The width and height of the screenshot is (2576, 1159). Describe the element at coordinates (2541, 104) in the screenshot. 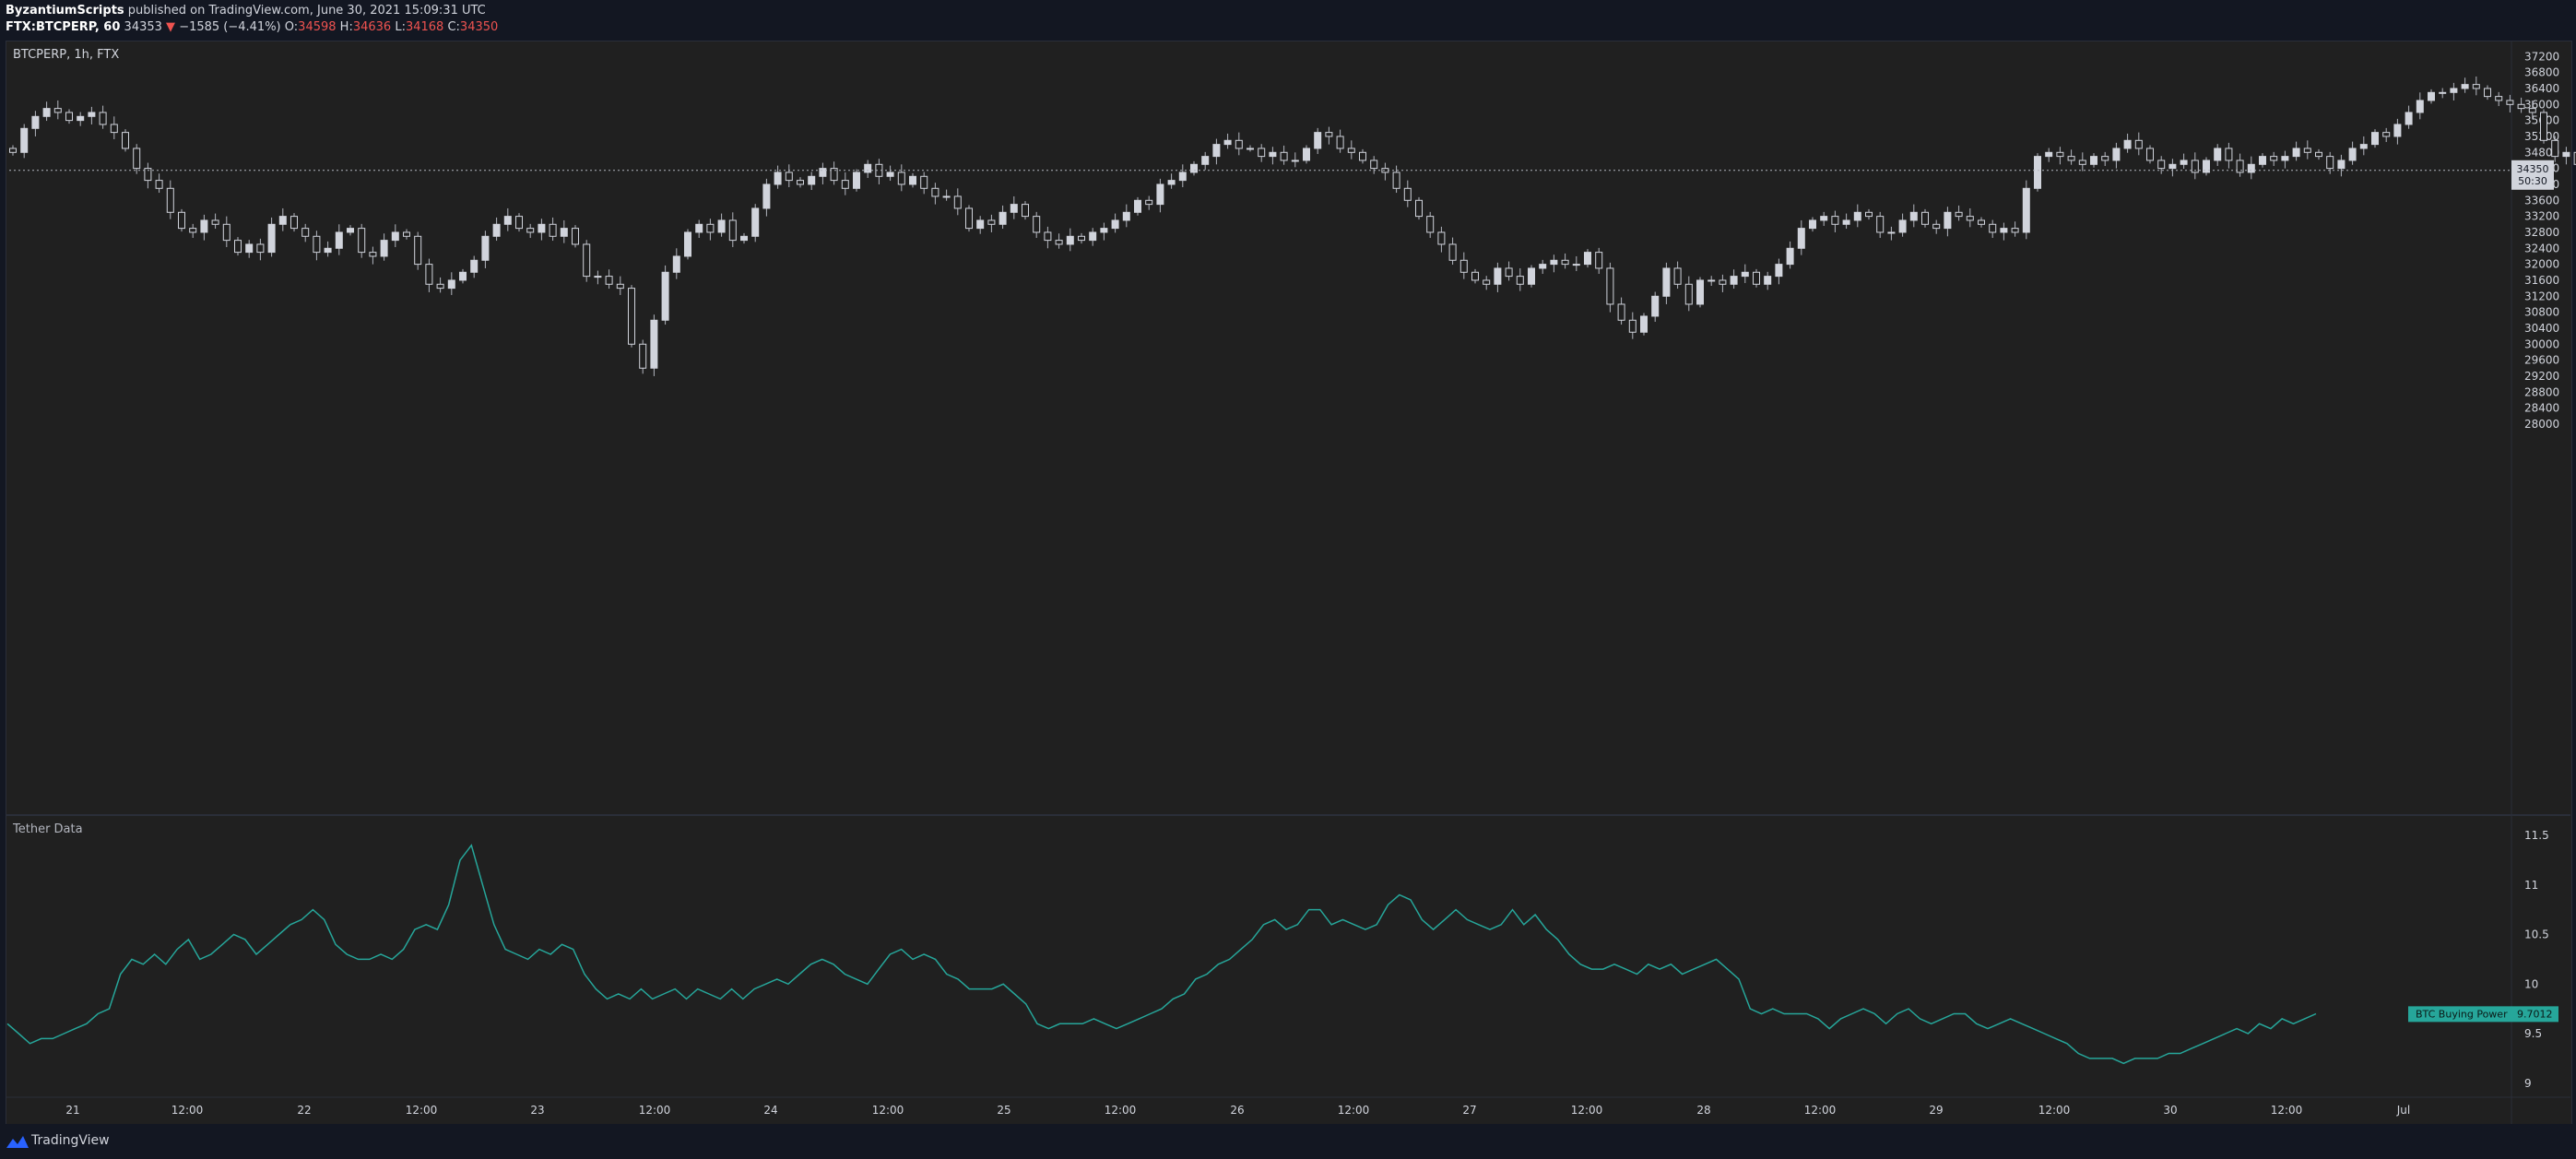

I see `price-axis-tick: 36000` at that location.